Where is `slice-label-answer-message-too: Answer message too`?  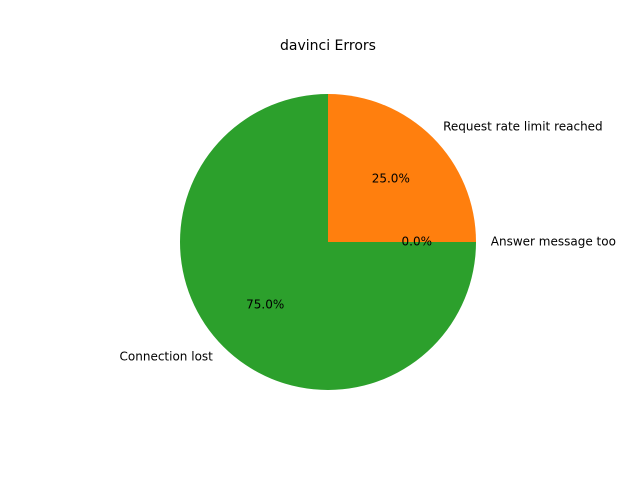 slice-label-answer-message-too: Answer message too is located at coordinates (553, 242).